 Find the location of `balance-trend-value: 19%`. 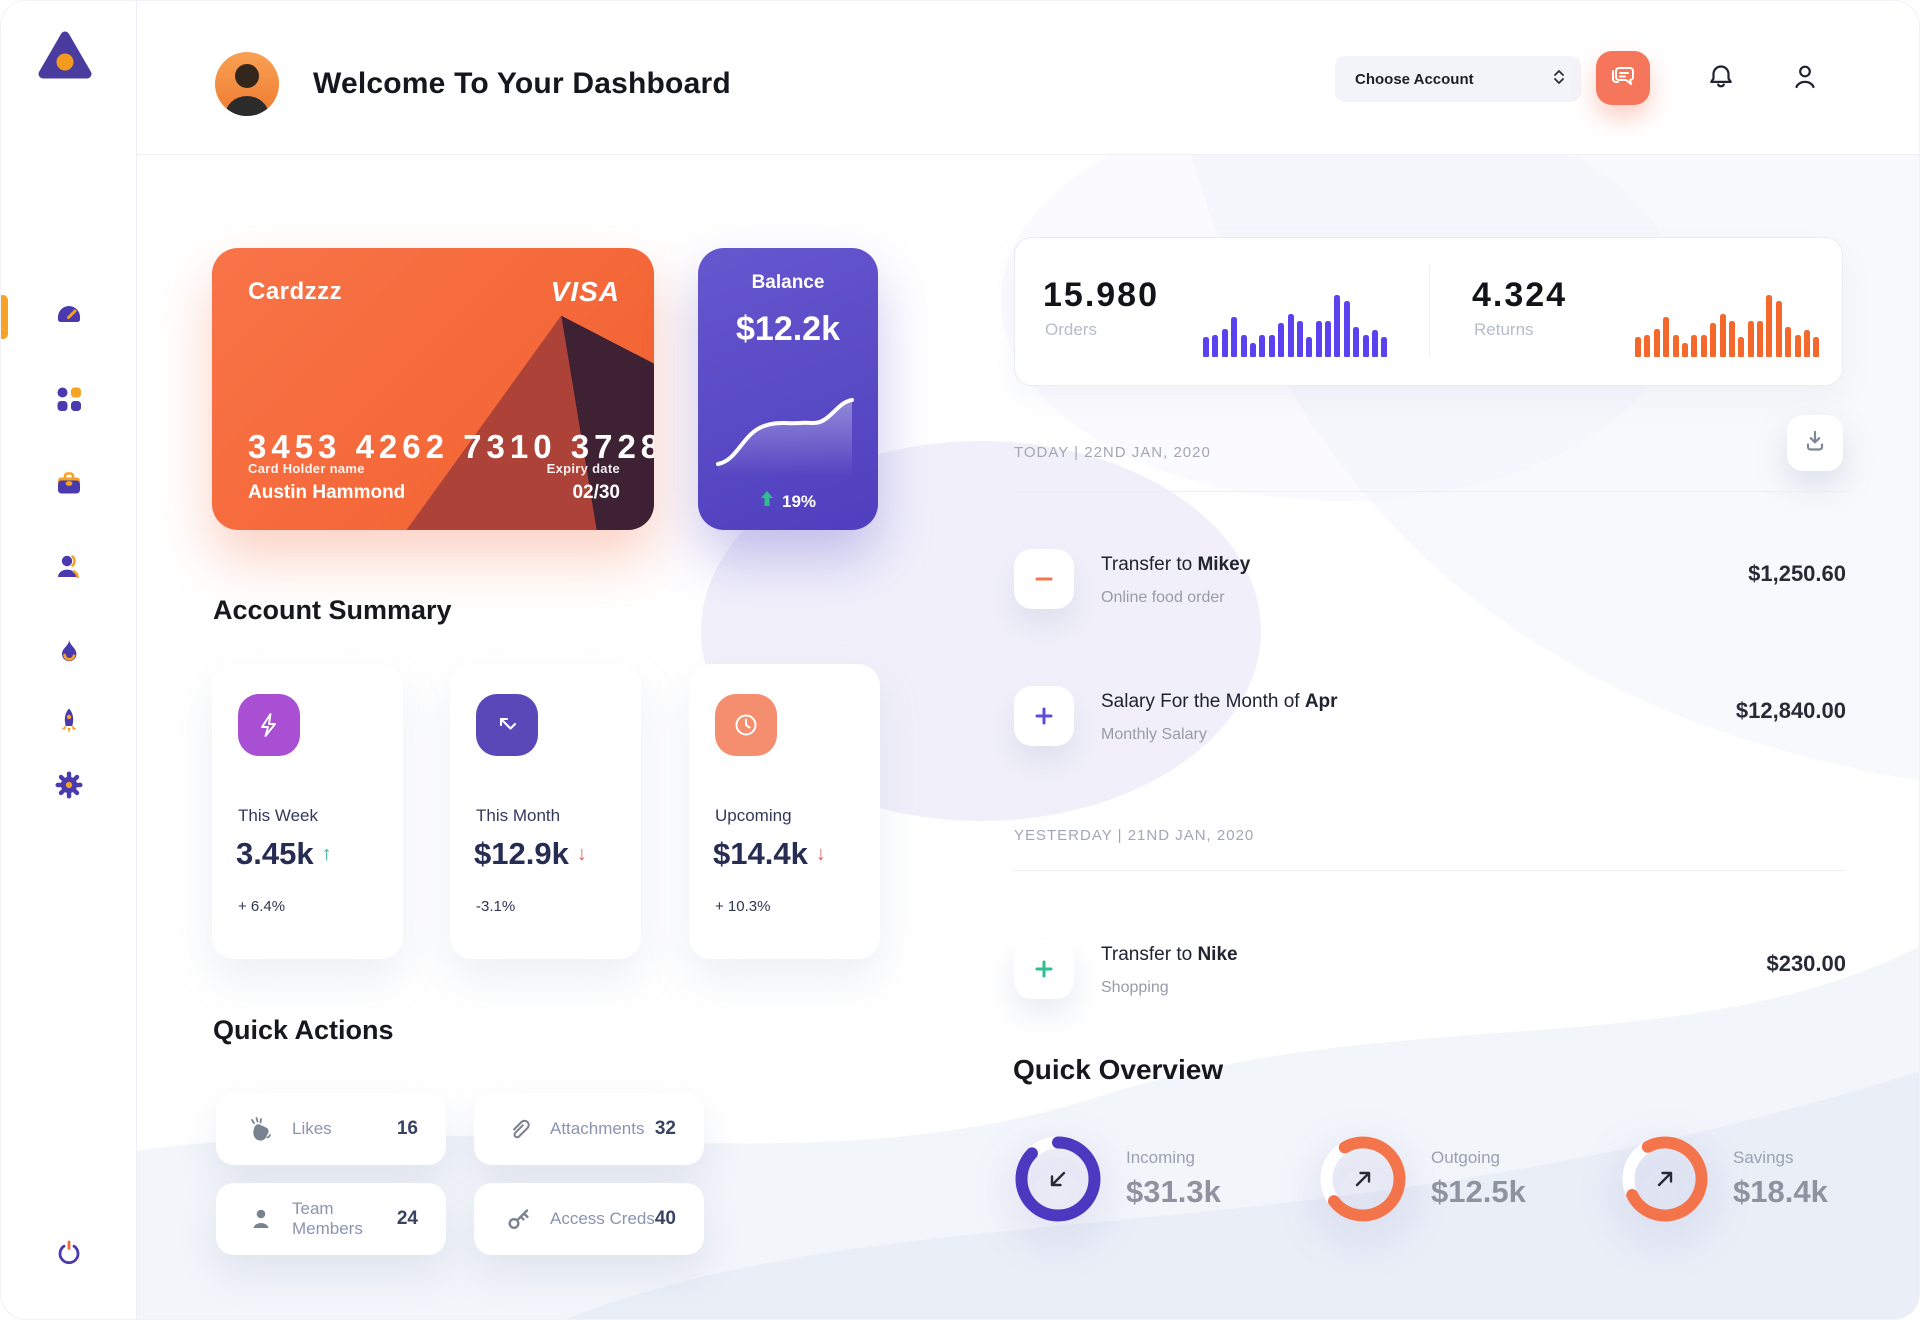

balance-trend-value: 19% is located at coordinates (799, 501).